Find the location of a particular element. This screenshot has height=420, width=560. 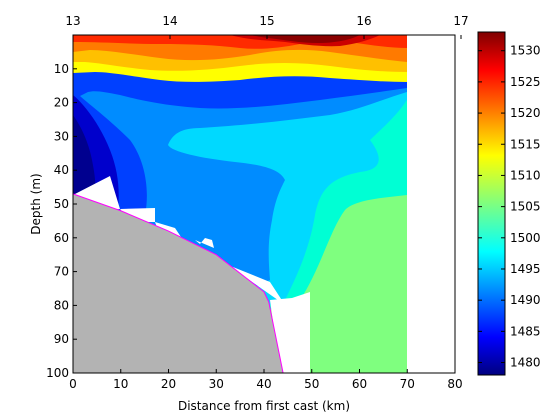

y-tick-label: 50 is located at coordinates (61, 204).